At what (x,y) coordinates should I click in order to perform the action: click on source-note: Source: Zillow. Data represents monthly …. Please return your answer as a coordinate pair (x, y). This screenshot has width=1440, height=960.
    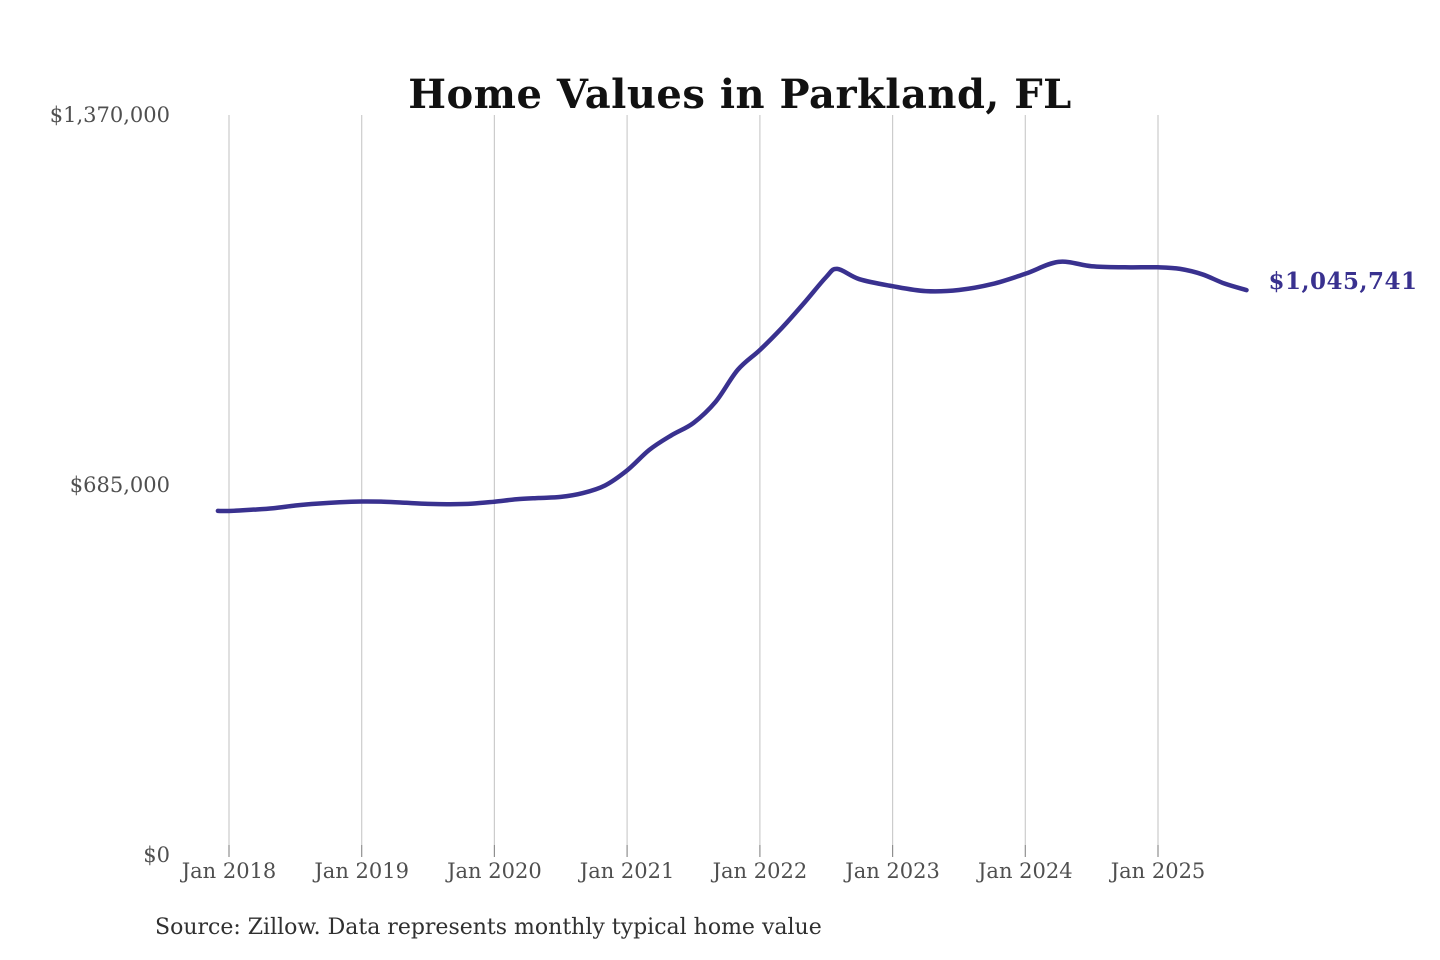
    Looking at the image, I should click on (488, 927).